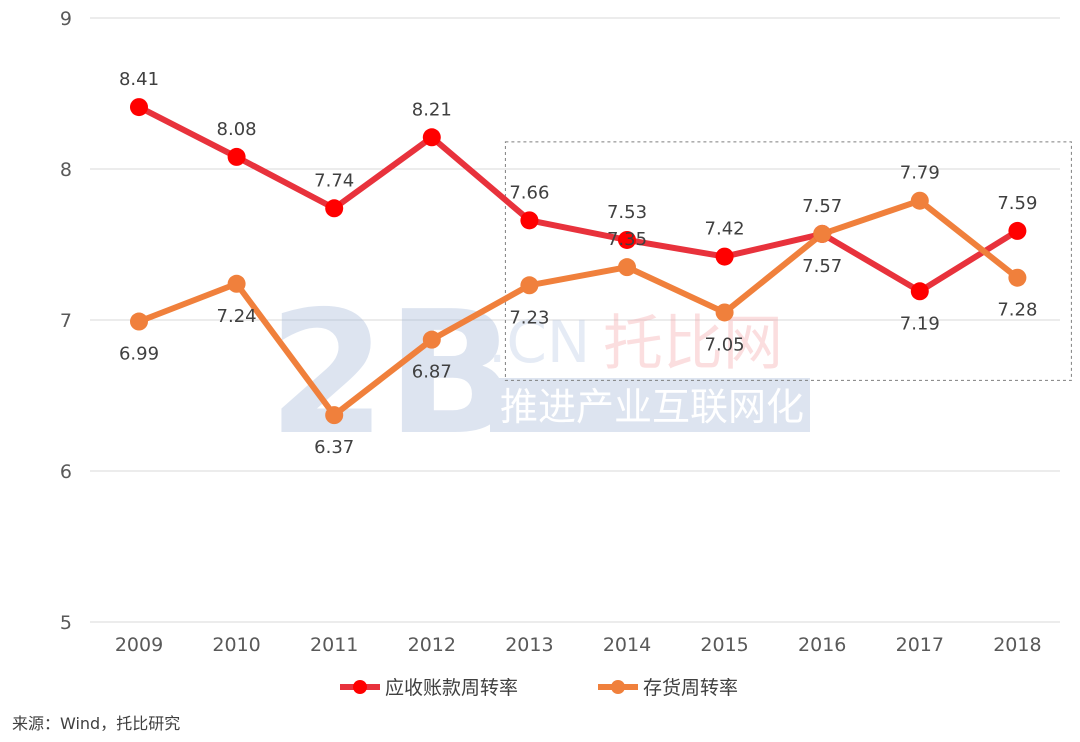 The width and height of the screenshot is (1080, 742). I want to click on data-label: 7.59, so click(1017, 203).